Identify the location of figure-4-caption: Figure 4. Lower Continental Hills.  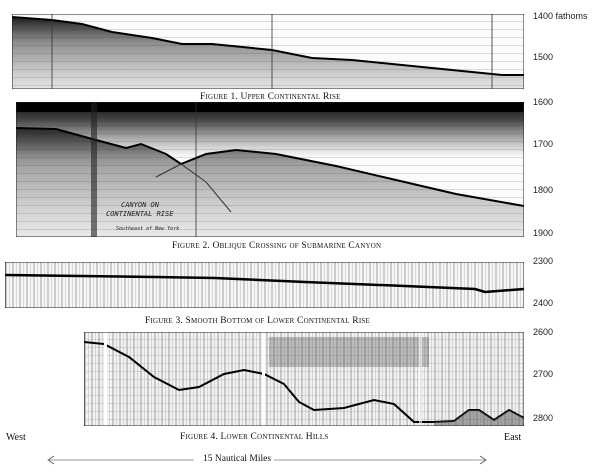
(254, 437).